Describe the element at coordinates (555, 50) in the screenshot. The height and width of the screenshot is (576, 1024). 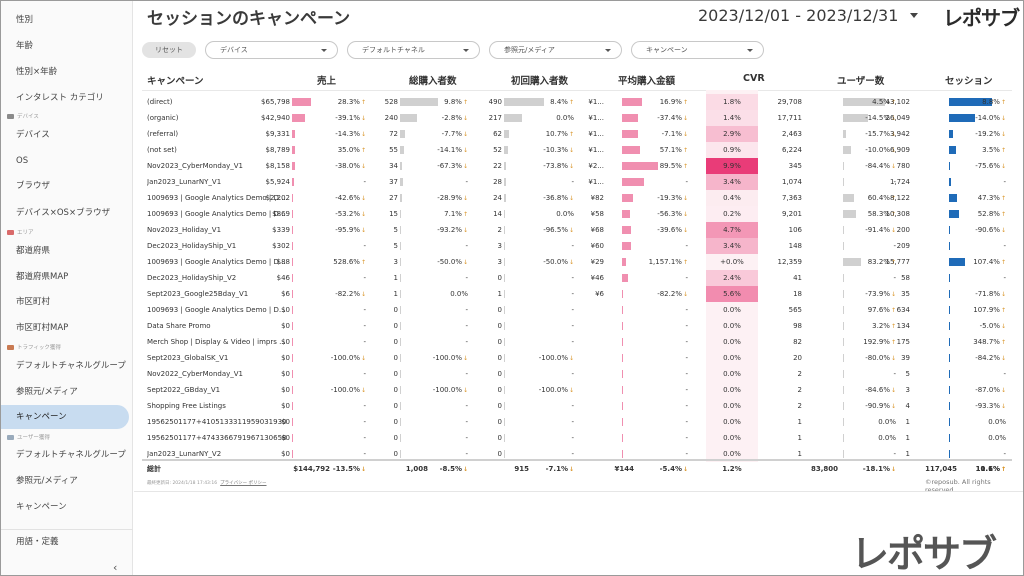
I see `filter-source-medium: 参照元/メディア` at that location.